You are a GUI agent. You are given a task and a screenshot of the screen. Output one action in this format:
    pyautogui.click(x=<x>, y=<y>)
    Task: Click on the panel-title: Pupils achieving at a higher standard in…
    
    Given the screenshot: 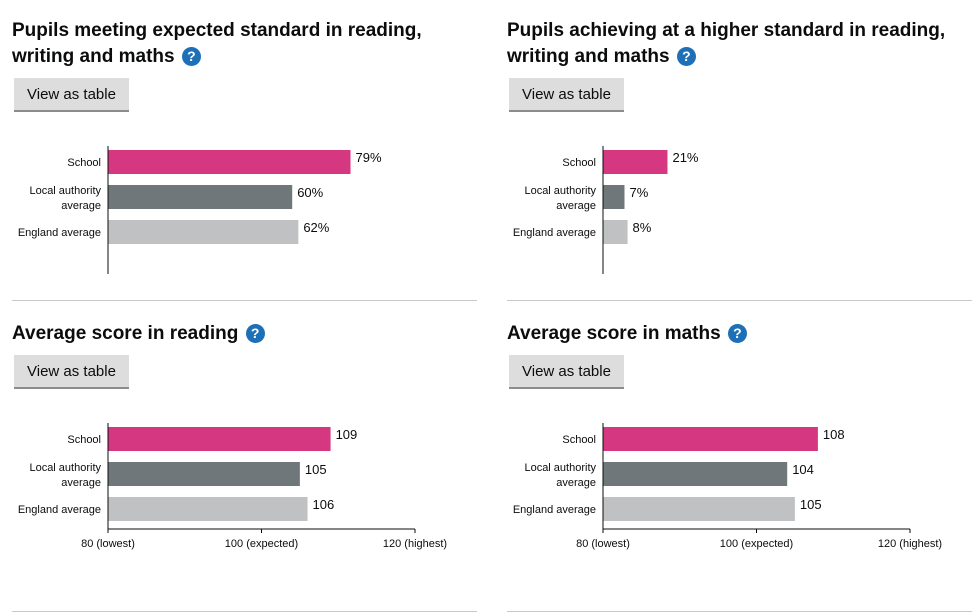 What is the action you would take?
    pyautogui.click(x=739, y=44)
    